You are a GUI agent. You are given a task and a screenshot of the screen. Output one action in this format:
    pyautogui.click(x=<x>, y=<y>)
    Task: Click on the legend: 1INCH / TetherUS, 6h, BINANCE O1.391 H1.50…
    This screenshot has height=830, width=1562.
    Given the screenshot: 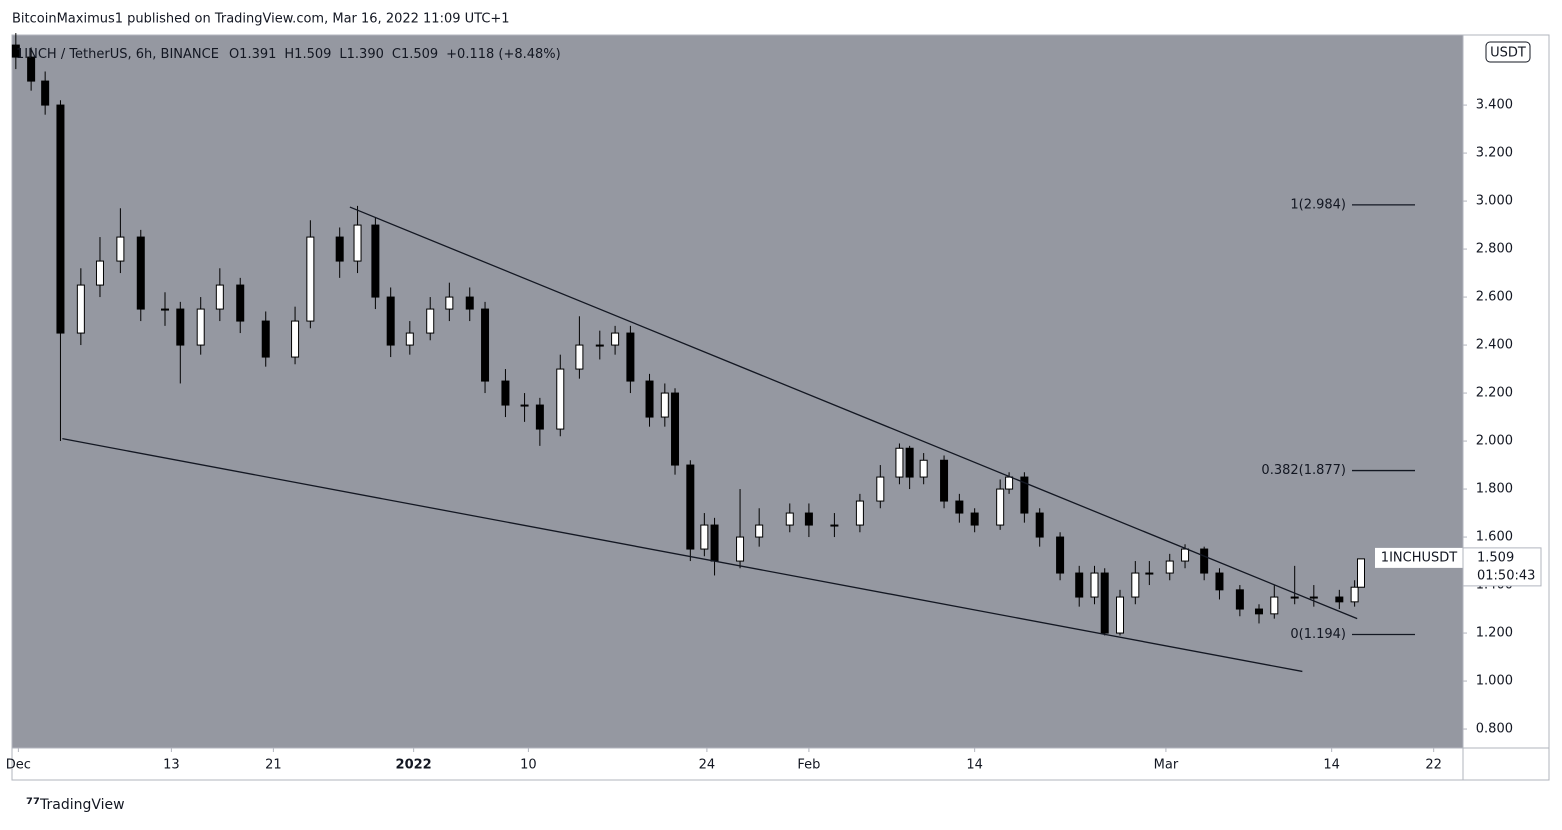 What is the action you would take?
    pyautogui.click(x=288, y=54)
    